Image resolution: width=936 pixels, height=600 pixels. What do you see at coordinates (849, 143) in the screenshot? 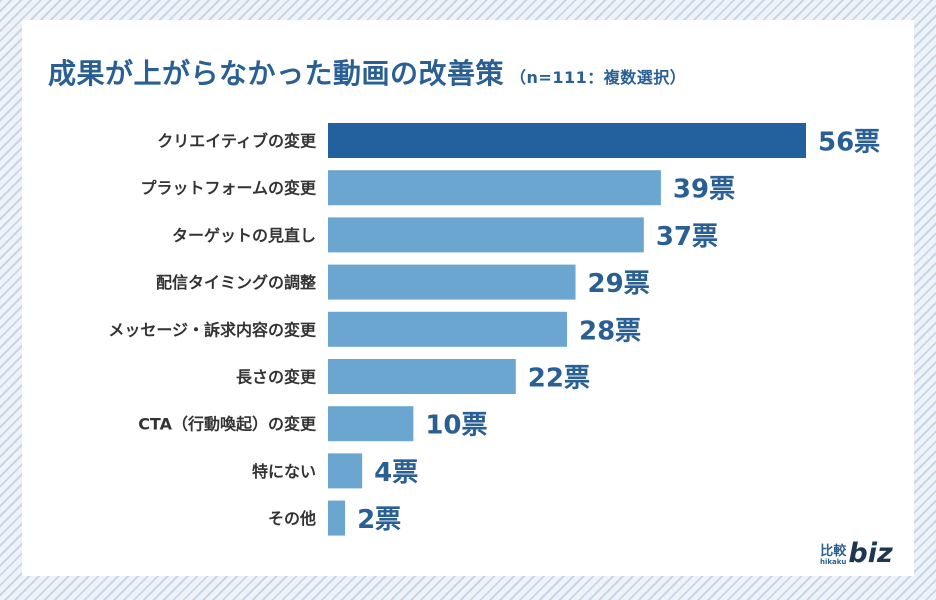
I see `value-label: 56票` at bounding box center [849, 143].